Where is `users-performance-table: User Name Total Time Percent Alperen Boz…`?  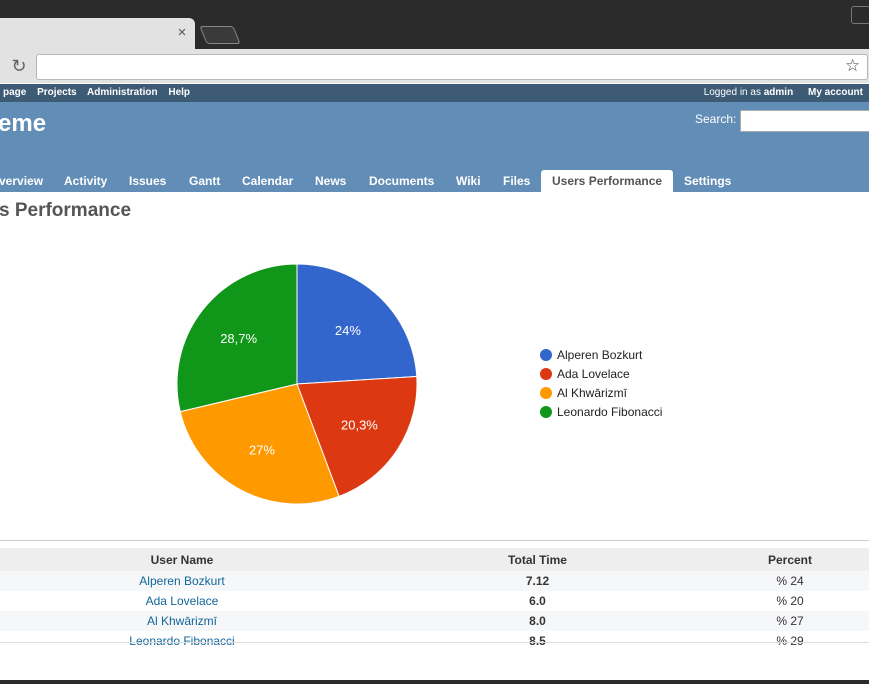
users-performance-table: User Name Total Time Percent Alperen Boz… is located at coordinates (434, 599).